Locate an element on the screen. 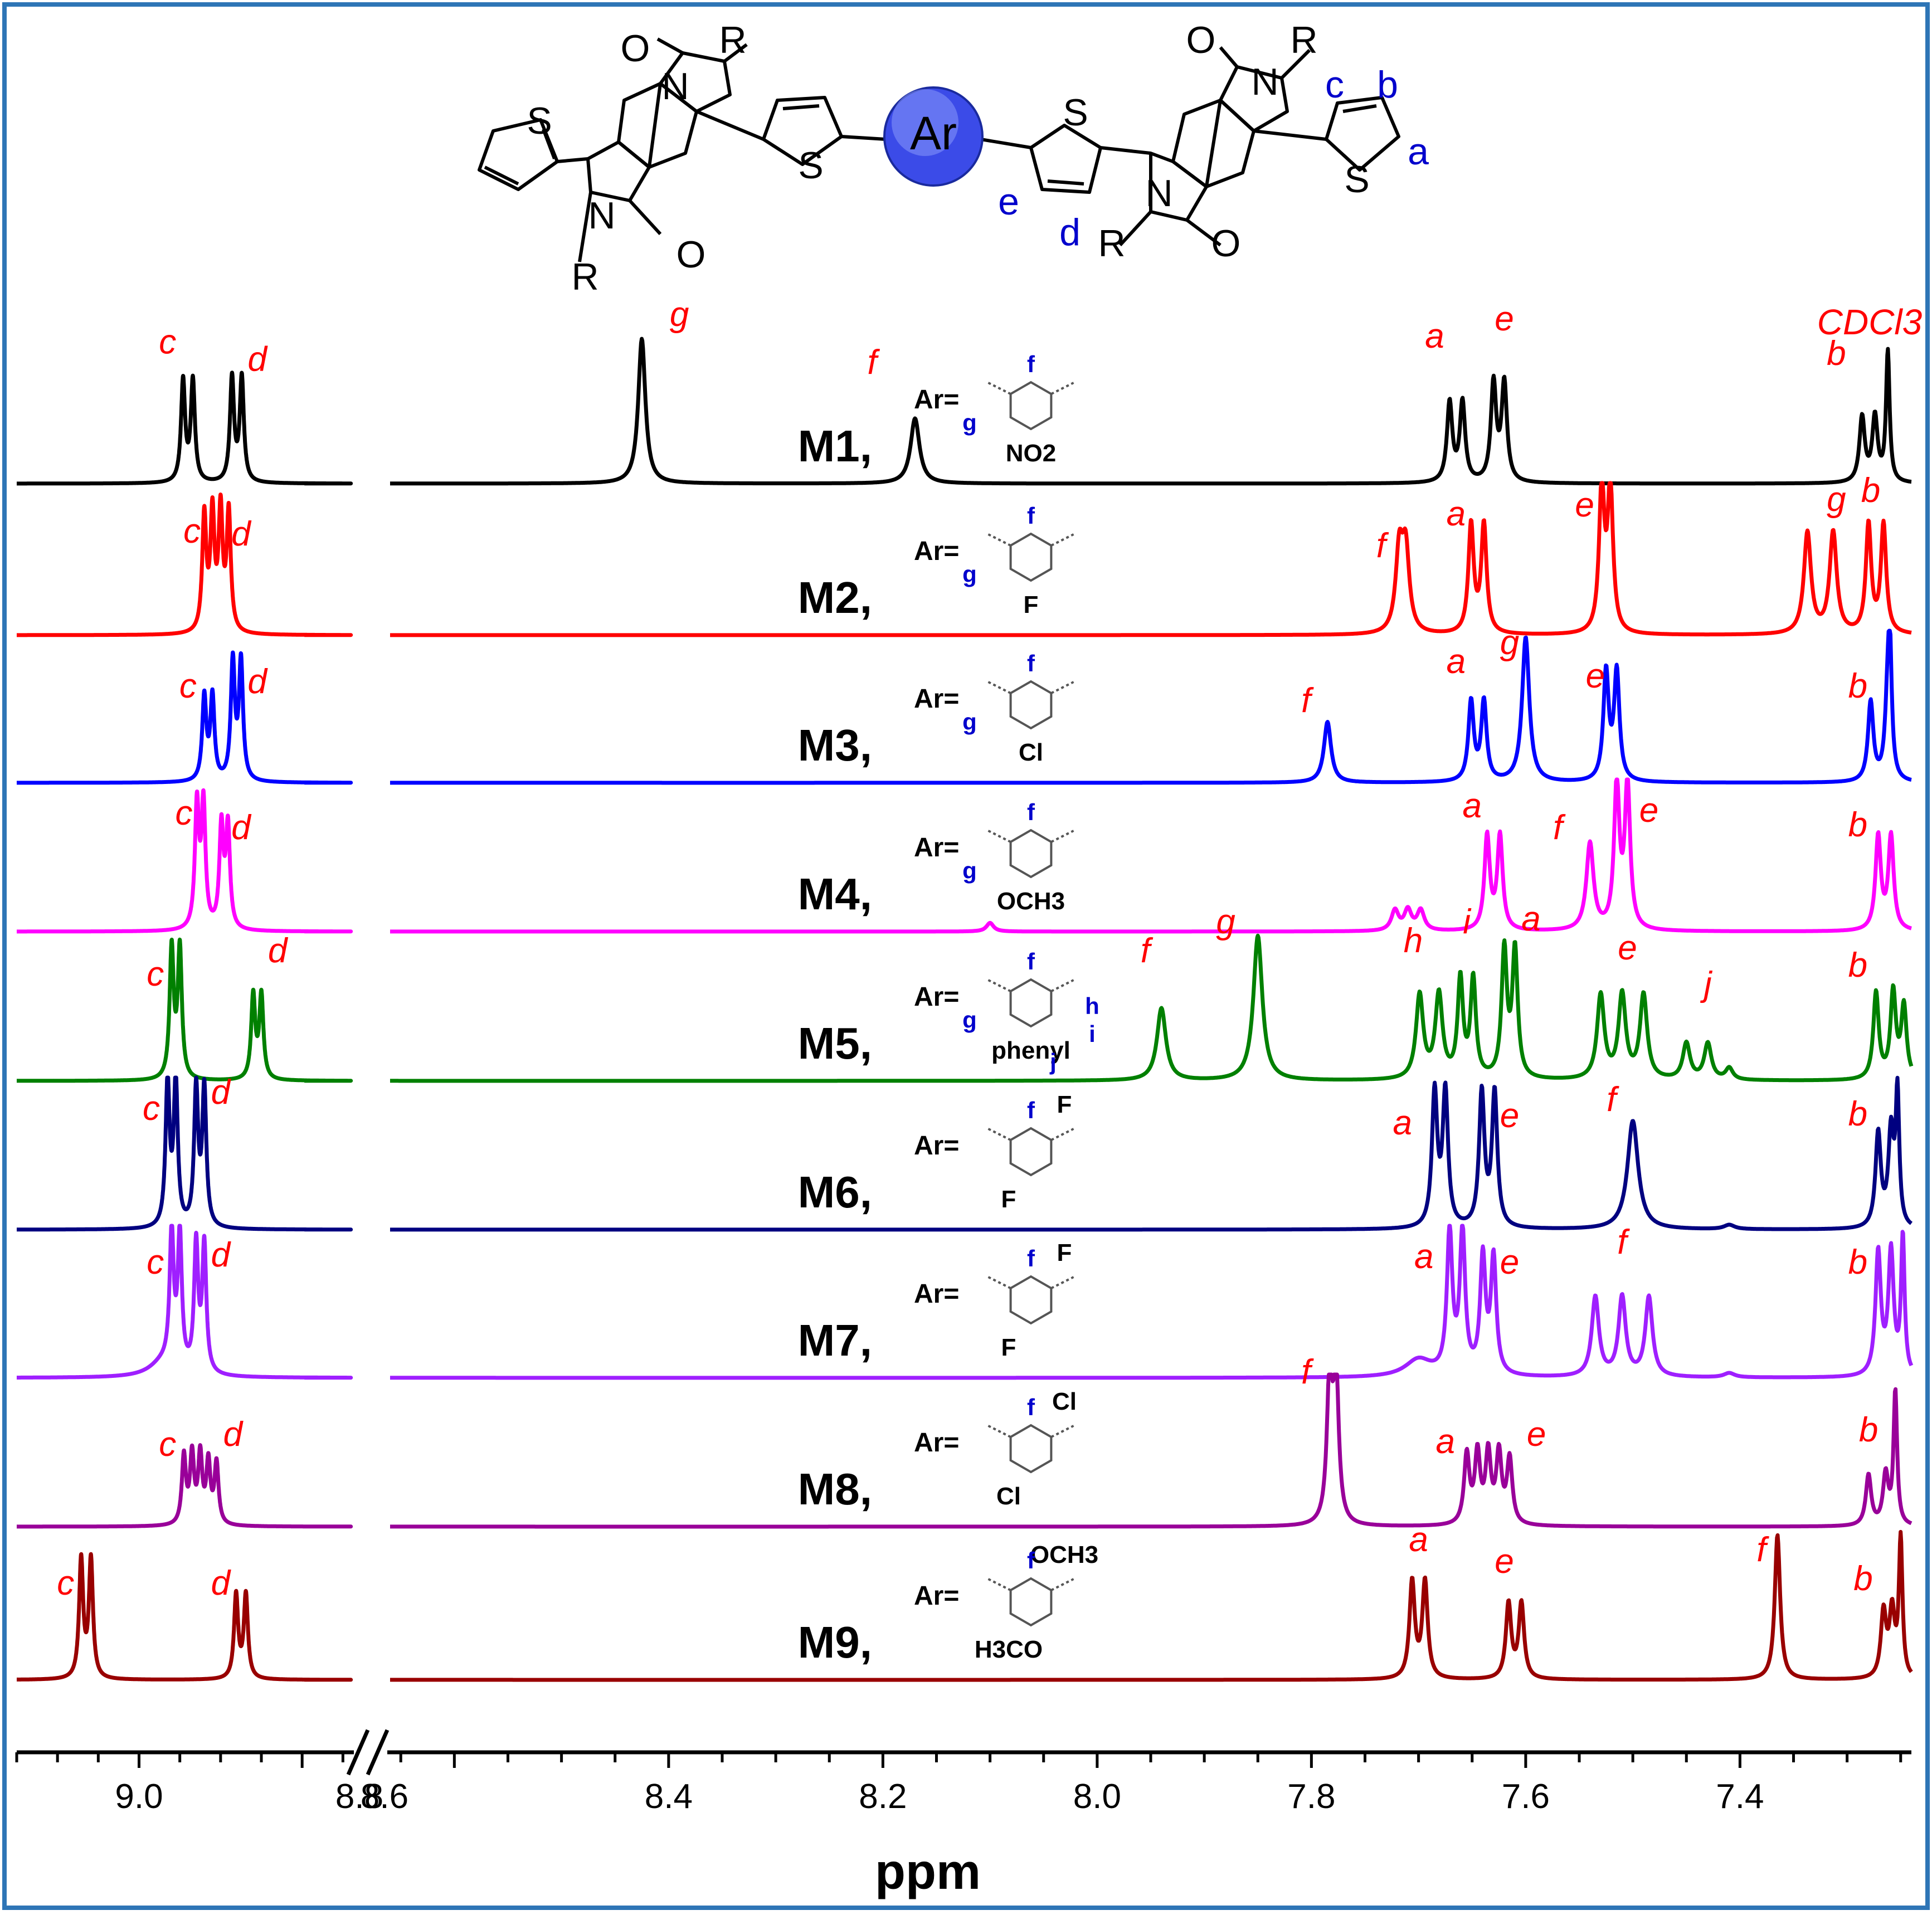  spectrum-trace-m3-left is located at coordinates (184, 717).